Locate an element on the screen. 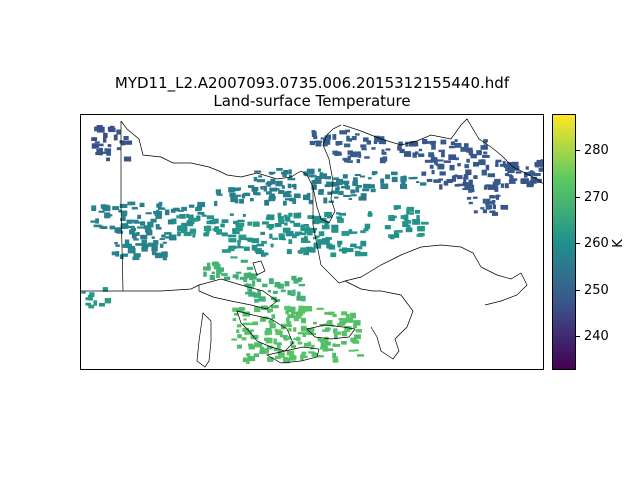 The height and width of the screenshot is (480, 640). border-provinces-quebec is located at coordinates (329, 235).